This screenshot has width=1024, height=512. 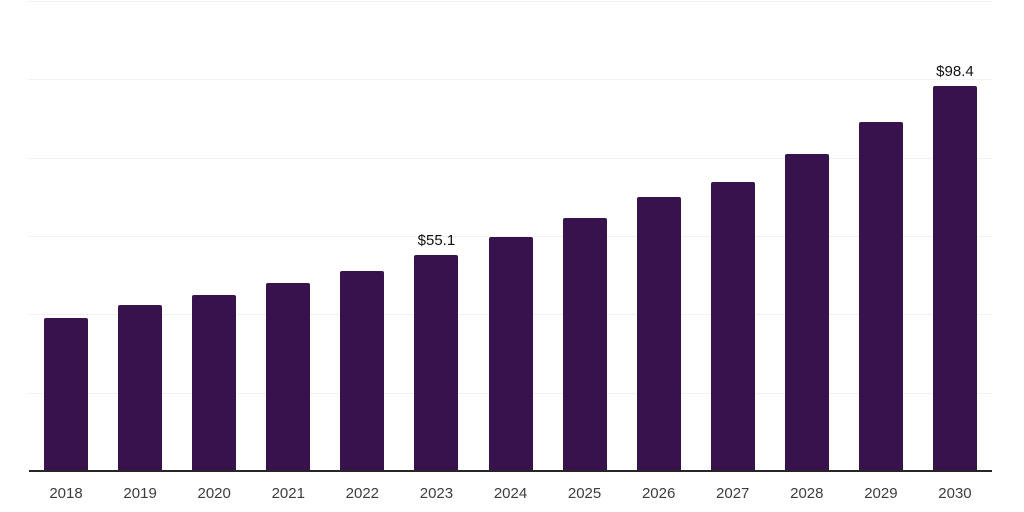 What do you see at coordinates (955, 493) in the screenshot?
I see `x-tick-2030: 2030` at bounding box center [955, 493].